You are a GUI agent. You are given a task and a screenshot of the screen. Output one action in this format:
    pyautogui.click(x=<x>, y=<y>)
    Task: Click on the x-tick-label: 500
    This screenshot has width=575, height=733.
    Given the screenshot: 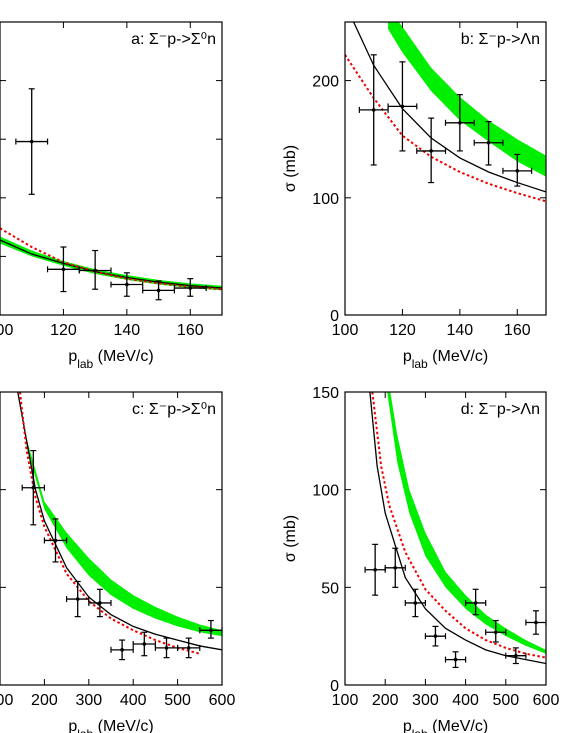 What is the action you would take?
    pyautogui.click(x=177, y=700)
    